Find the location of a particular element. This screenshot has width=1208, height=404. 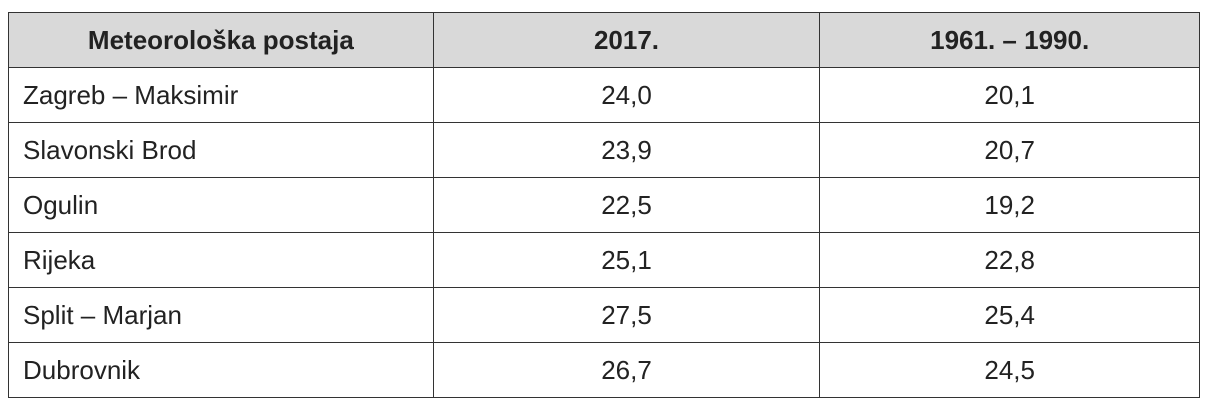

header-cell: 2017. is located at coordinates (626, 40).